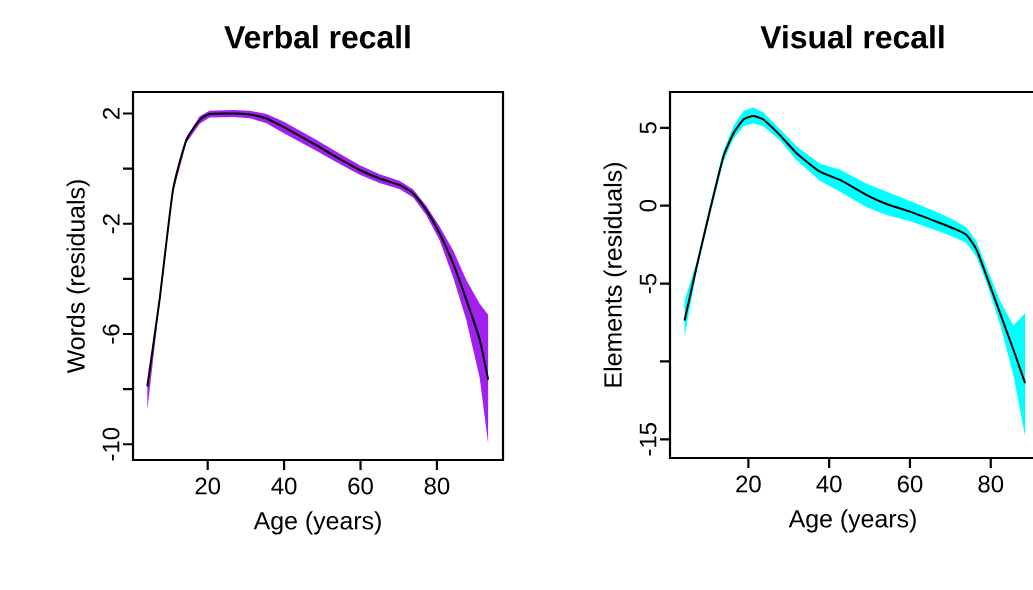 Image resolution: width=1033 pixels, height=590 pixels. Describe the element at coordinates (852, 37) in the screenshot. I see `chart-title: Visual recall` at that location.